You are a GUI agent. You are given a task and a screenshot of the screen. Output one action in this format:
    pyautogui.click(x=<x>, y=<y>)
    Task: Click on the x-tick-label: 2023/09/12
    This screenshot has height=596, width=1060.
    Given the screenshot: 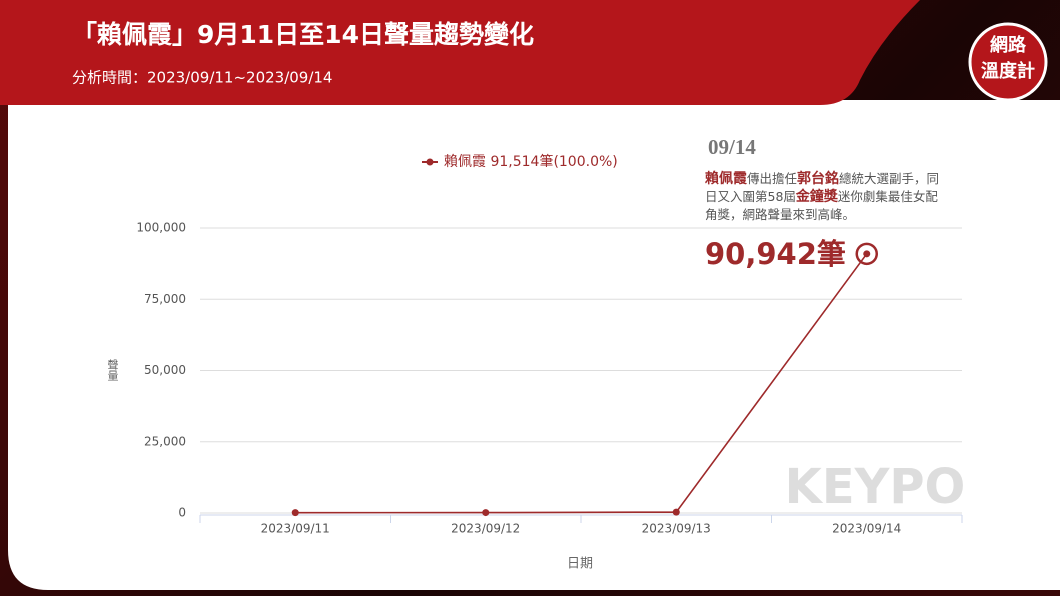 What is the action you would take?
    pyautogui.click(x=485, y=529)
    